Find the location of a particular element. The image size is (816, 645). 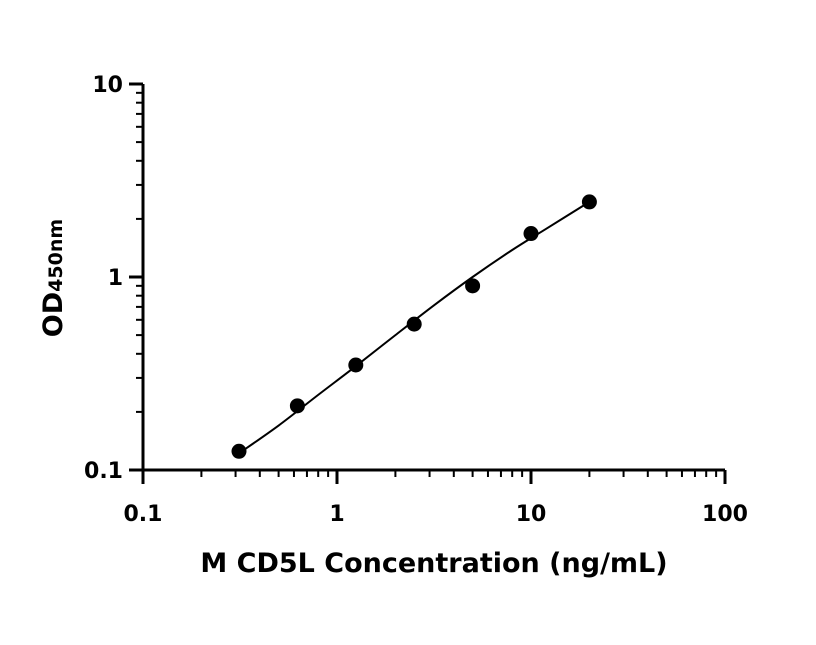

x-tick-label: 1 is located at coordinates (336, 514).